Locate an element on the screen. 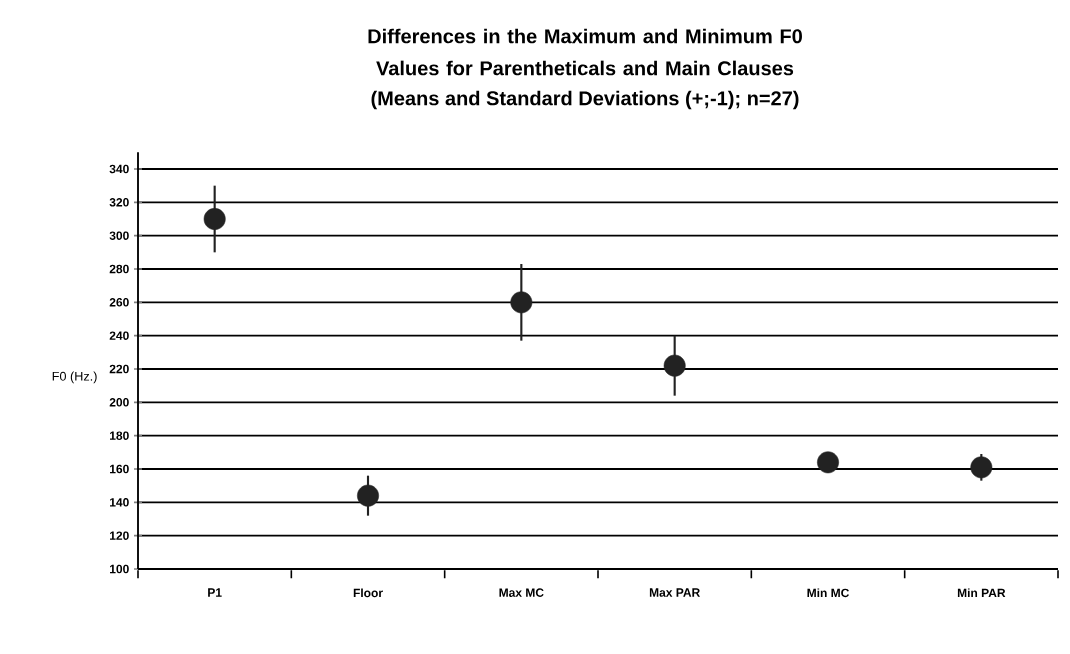 The height and width of the screenshot is (654, 1070). y-tick-label: 240 is located at coordinates (119, 335).